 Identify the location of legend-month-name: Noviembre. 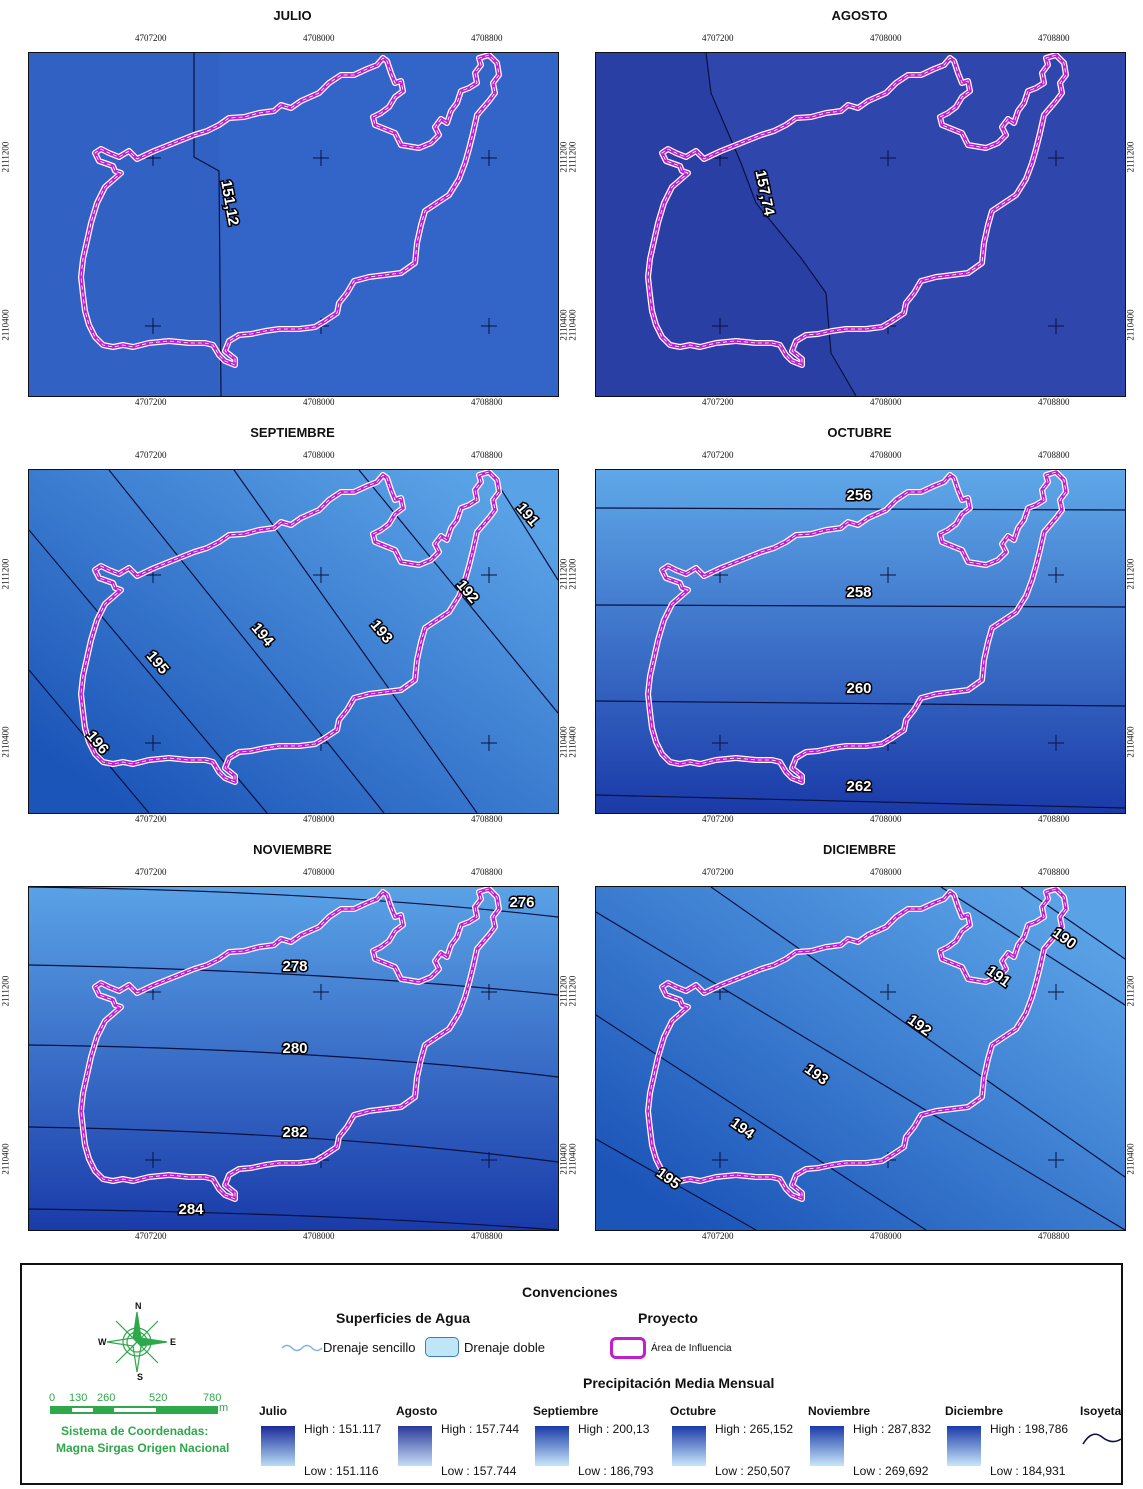
(839, 1411).